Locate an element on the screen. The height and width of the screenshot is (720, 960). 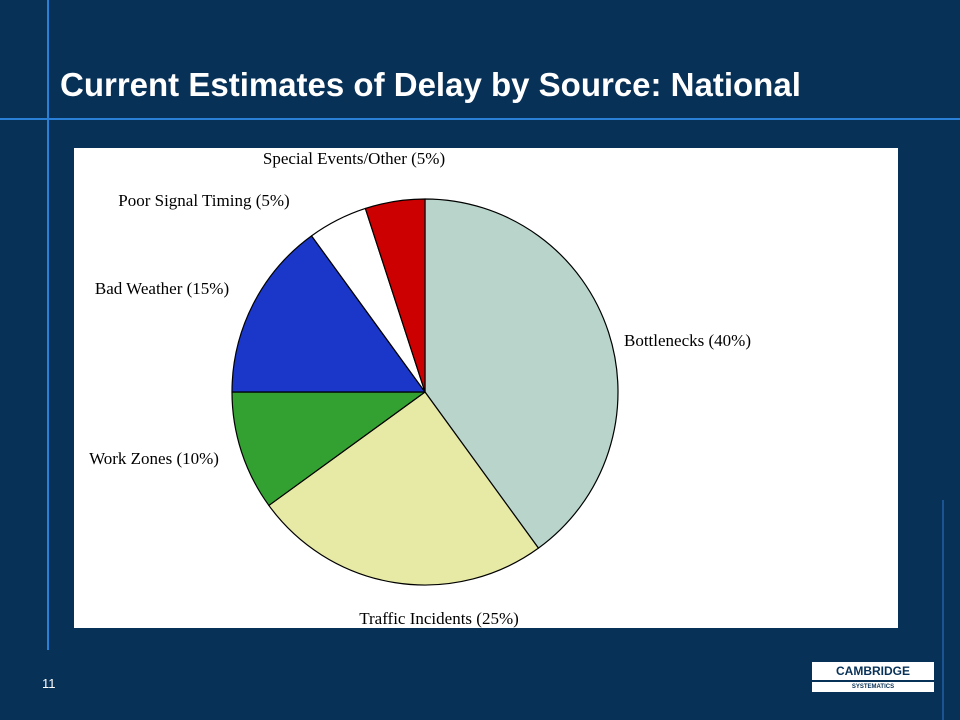
cambridge-systematics-logo: CAMBRIDGE SYSTEMATICS is located at coordinates (873, 677).